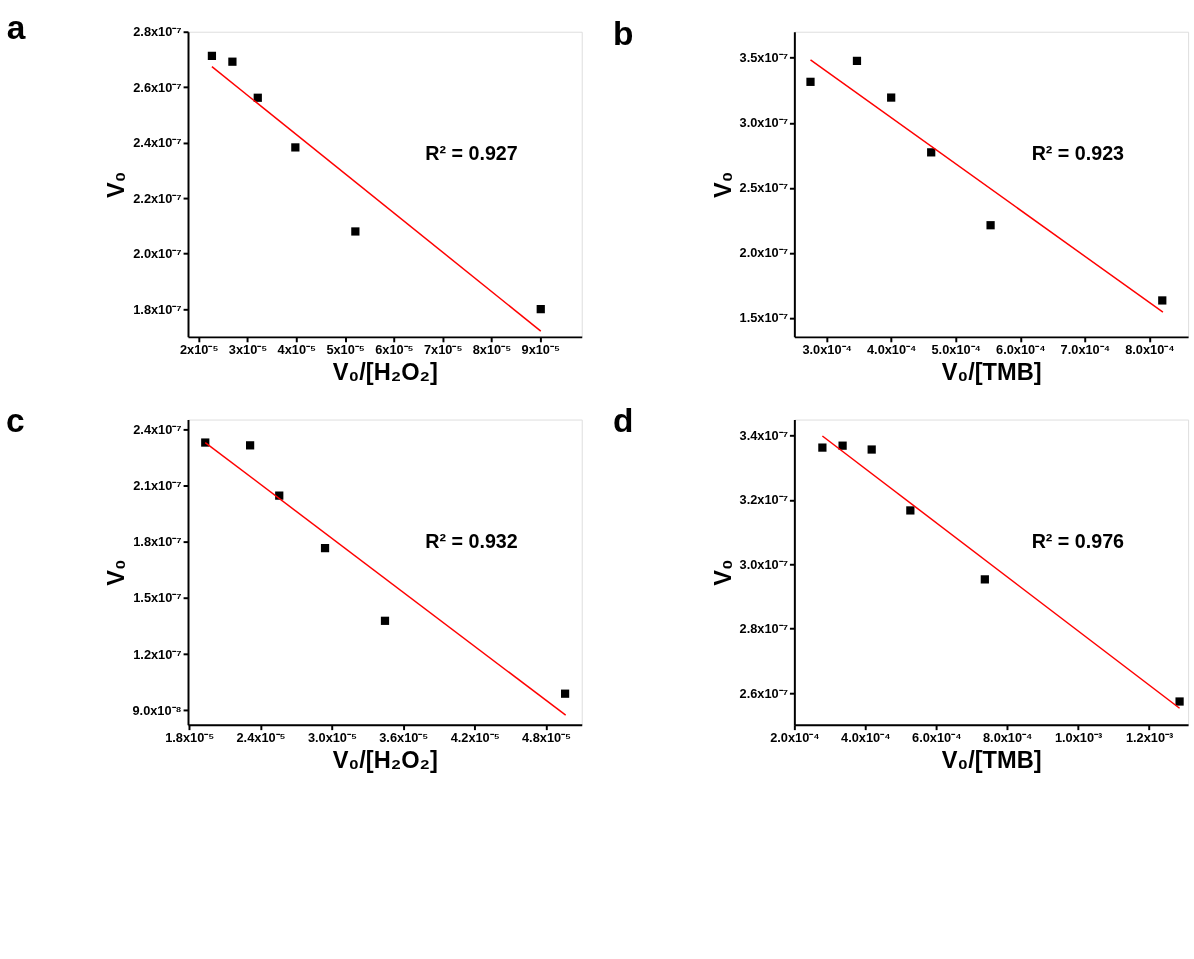 Image resolution: width=1194 pixels, height=959 pixels. What do you see at coordinates (1085, 350) in the screenshot?
I see `x-tick-label: 7.0x10⁻⁴` at bounding box center [1085, 350].